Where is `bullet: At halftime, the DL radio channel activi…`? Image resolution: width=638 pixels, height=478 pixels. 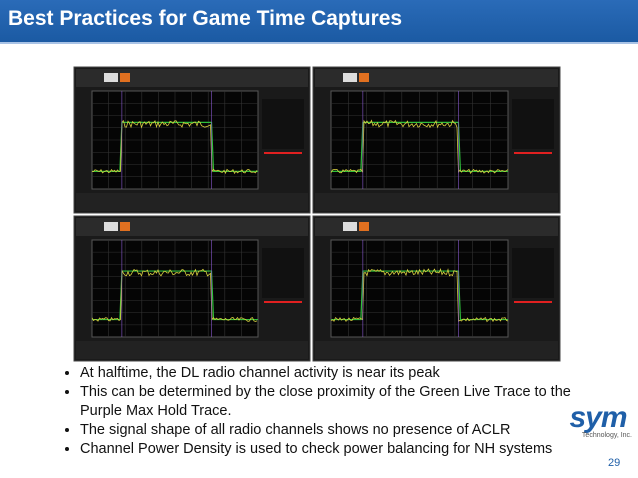 bullet: At halftime, the DL radio channel activi… is located at coordinates (340, 373).